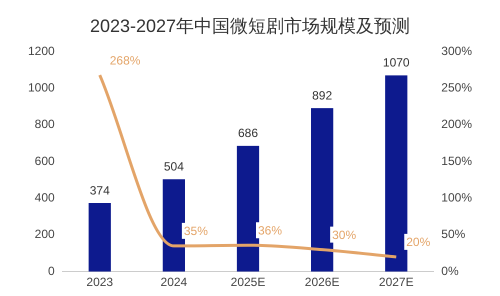 Image resolution: width=500 pixels, height=296 pixels. Describe the element at coordinates (42, 51) in the screenshot. I see `y-tick-label: 1200` at that location.